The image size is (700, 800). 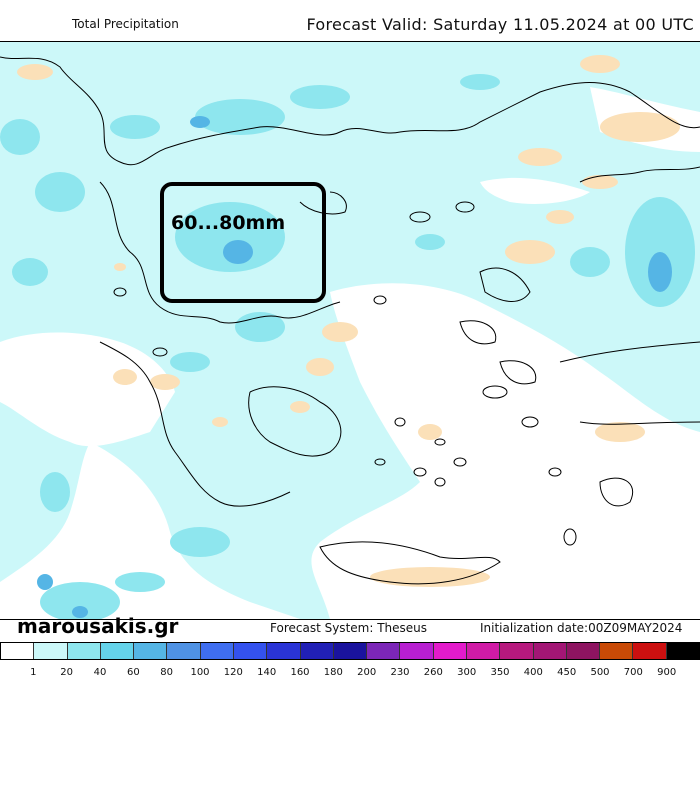 What do you see at coordinates (563, 24) in the screenshot?
I see `valid-date: Saturday 11.05.2024 at 00 UTC` at bounding box center [563, 24].